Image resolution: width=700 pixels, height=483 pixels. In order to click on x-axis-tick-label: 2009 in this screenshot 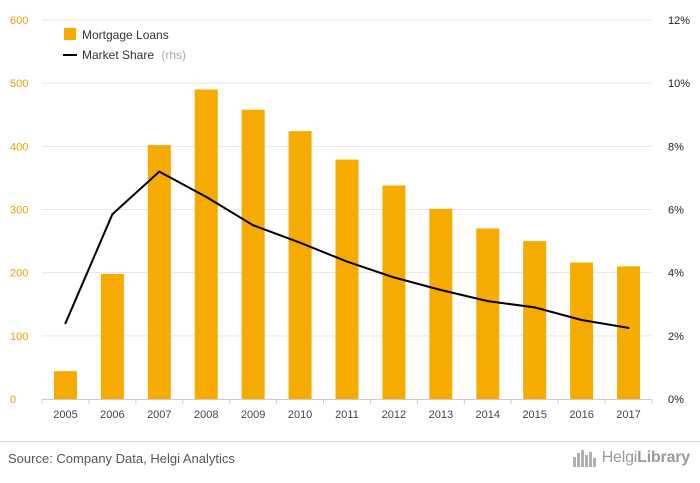, I will do `click(253, 415)`.